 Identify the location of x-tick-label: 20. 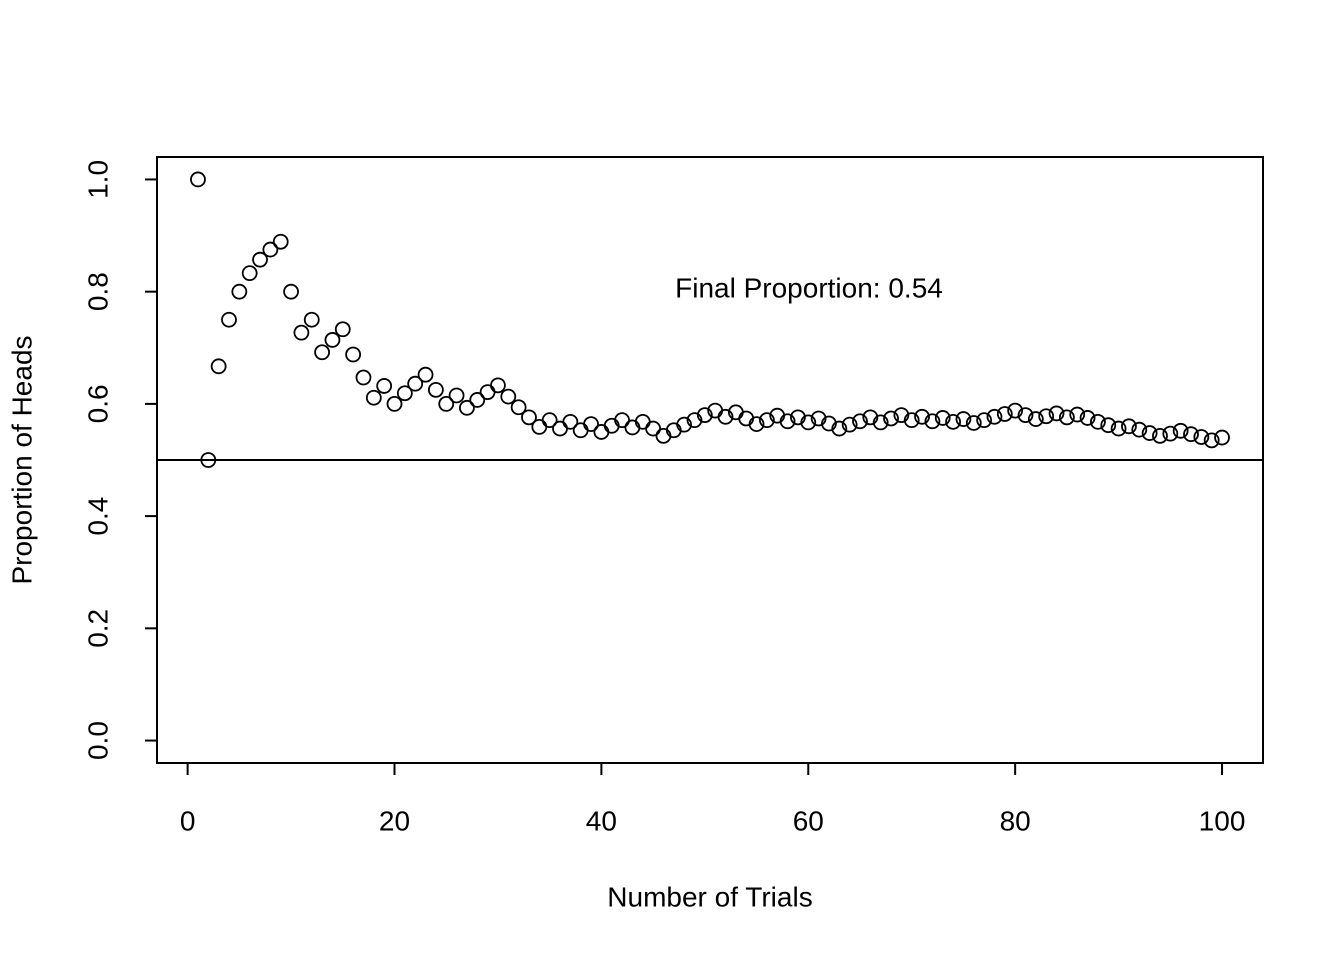
(394, 820).